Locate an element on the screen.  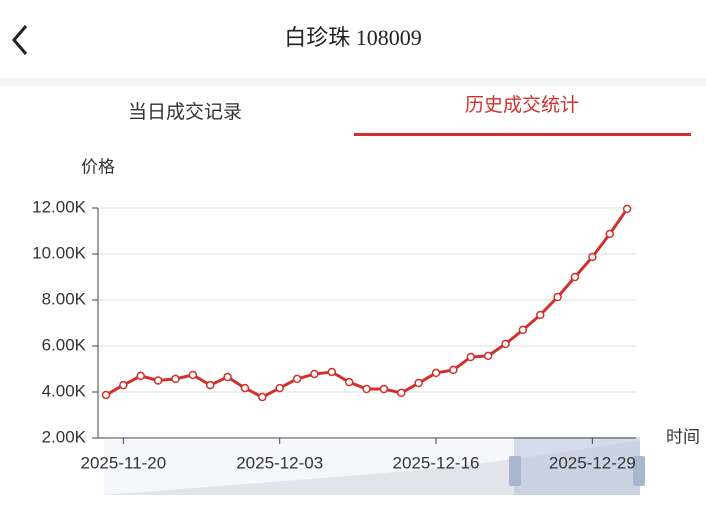
page-title: 白珍珠 108009 is located at coordinates (353, 37).